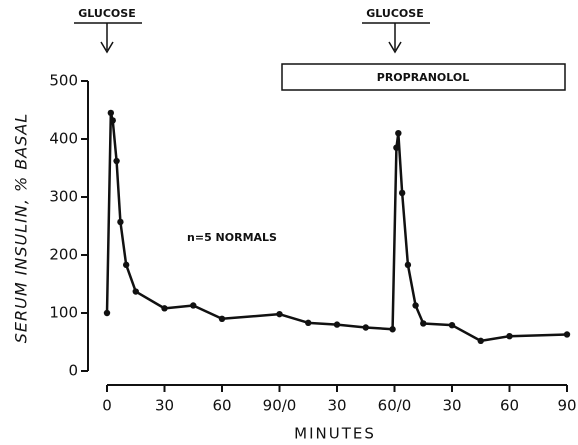 The width and height of the screenshot is (578, 445). Describe the element at coordinates (63, 81) in the screenshot. I see `y-tick-label: 500` at that location.